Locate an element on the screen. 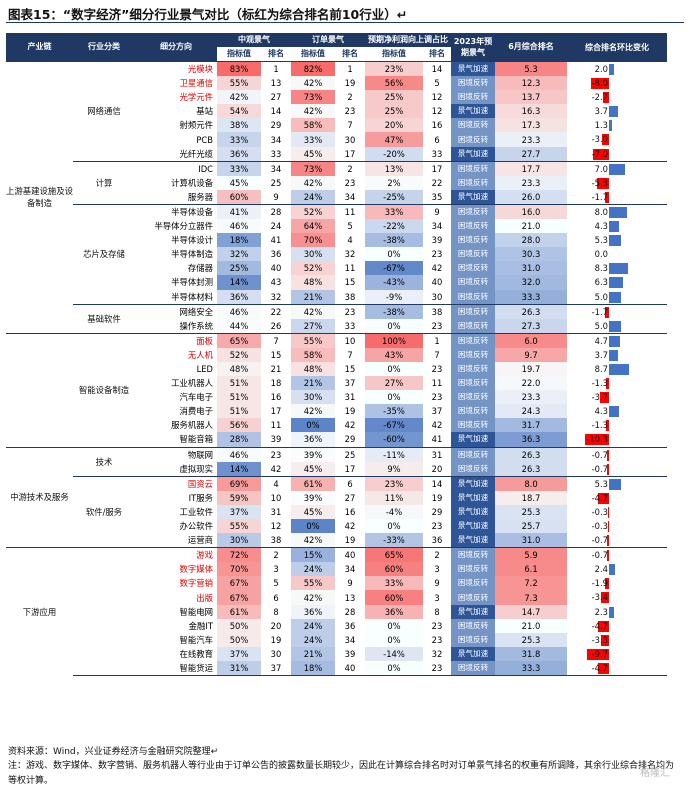  rank-change-cell: 4.3 is located at coordinates (617, 411).